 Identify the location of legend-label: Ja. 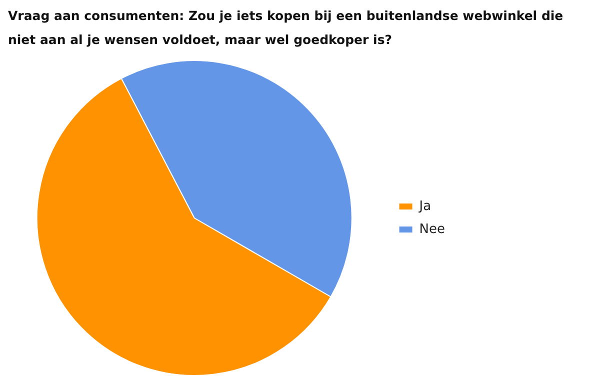
(425, 206).